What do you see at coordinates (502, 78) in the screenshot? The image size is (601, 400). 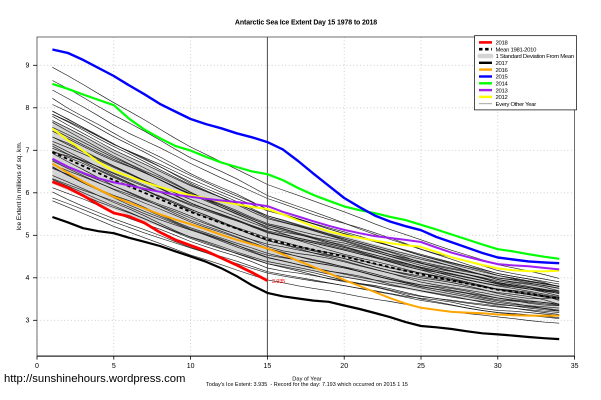 I see `svg-text: 2015` at bounding box center [502, 78].